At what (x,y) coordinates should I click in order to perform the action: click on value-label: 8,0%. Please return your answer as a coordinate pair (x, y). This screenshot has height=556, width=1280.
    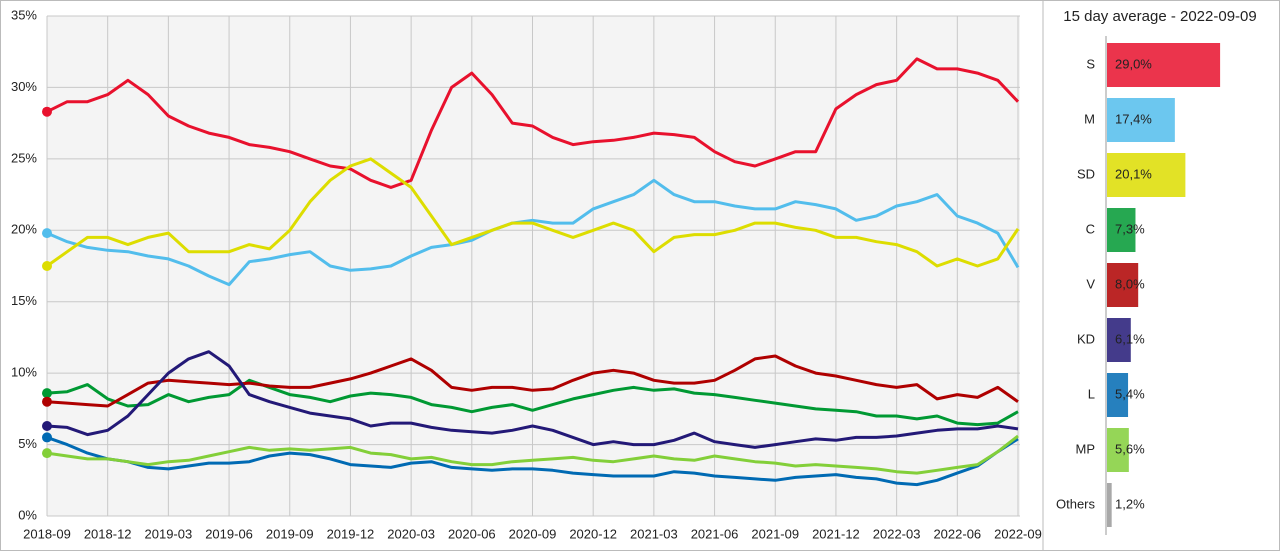
    Looking at the image, I should click on (1130, 283).